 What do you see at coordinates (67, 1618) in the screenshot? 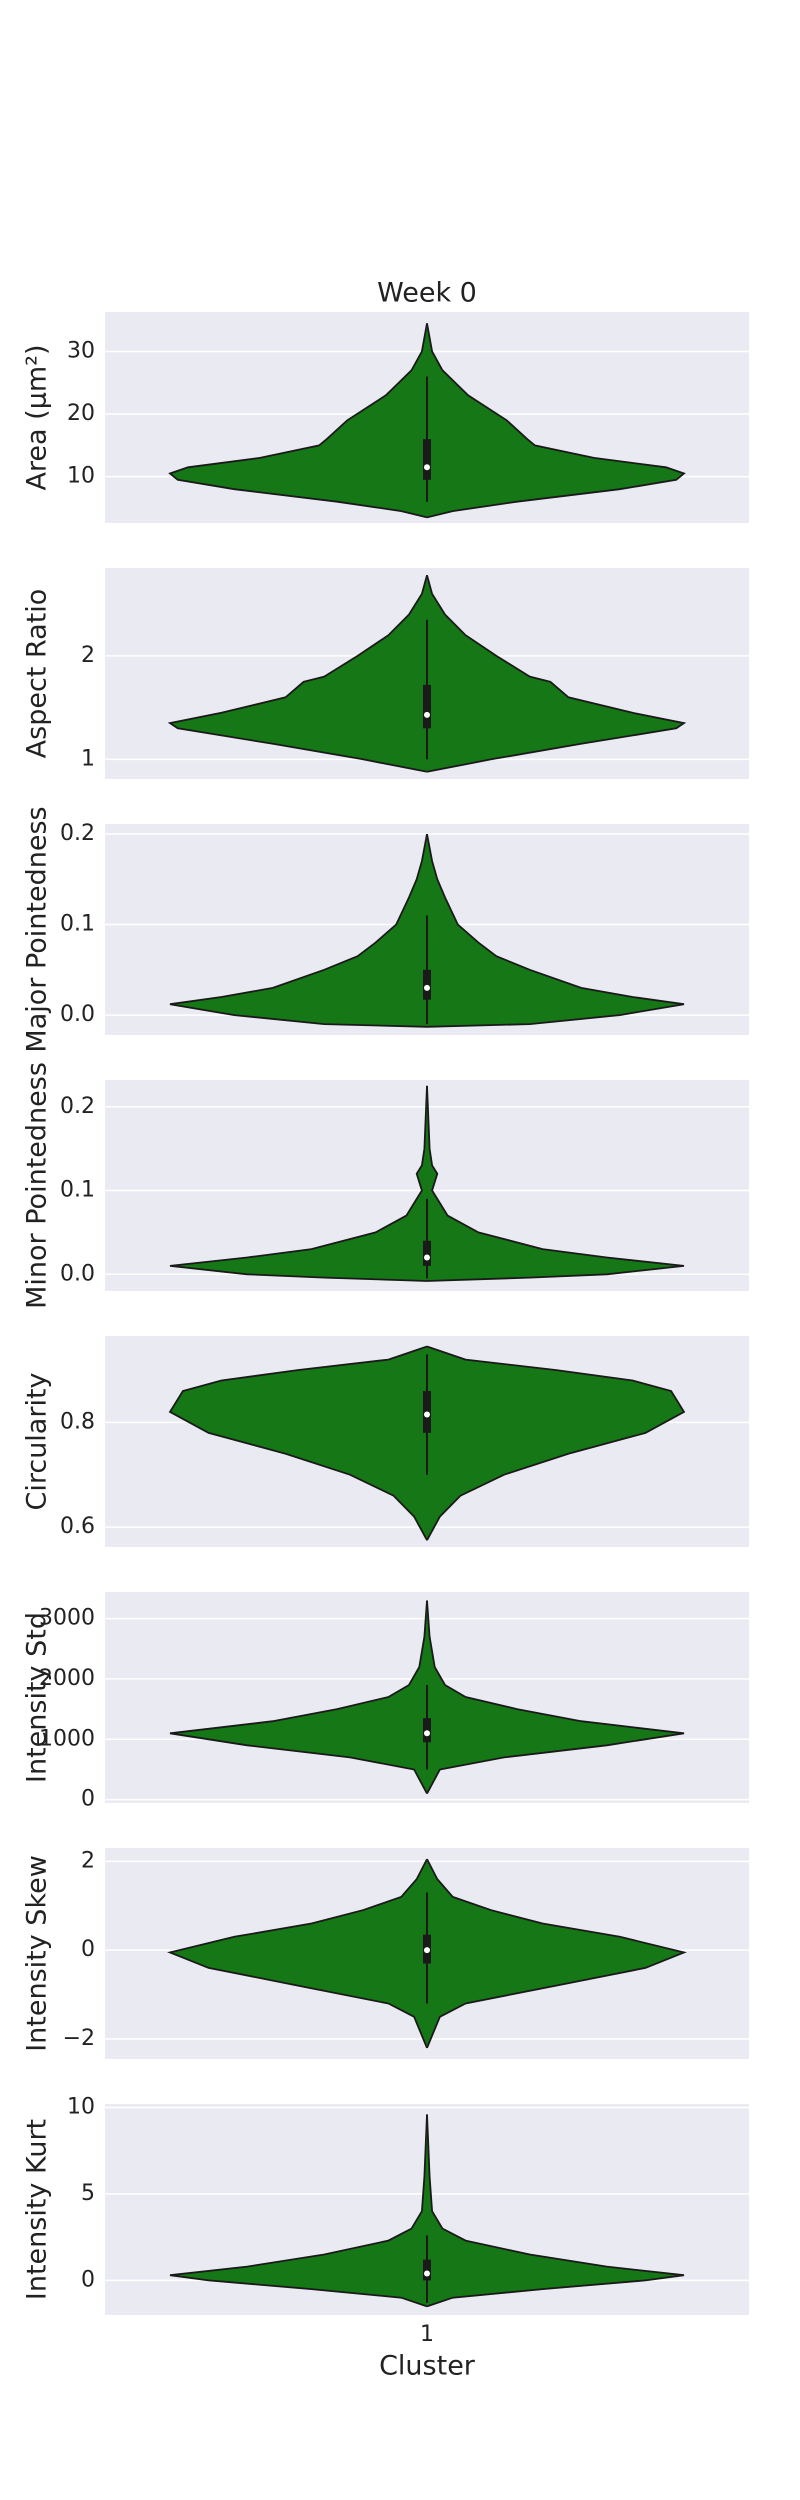
I see `y-tick-label: 3000` at bounding box center [67, 1618].